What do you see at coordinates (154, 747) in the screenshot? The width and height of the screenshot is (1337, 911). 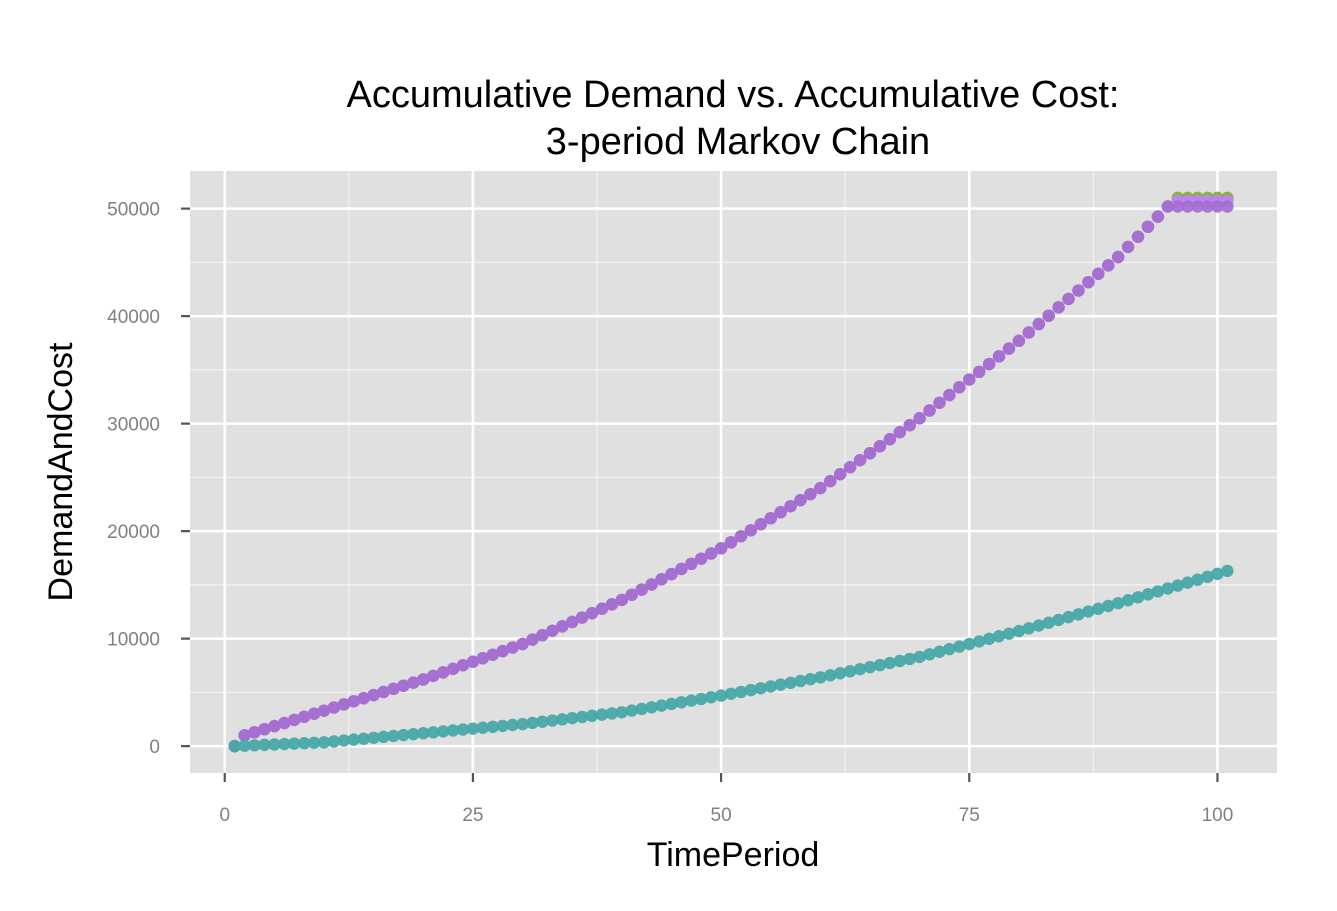 I see `y-tick-label: 0` at bounding box center [154, 747].